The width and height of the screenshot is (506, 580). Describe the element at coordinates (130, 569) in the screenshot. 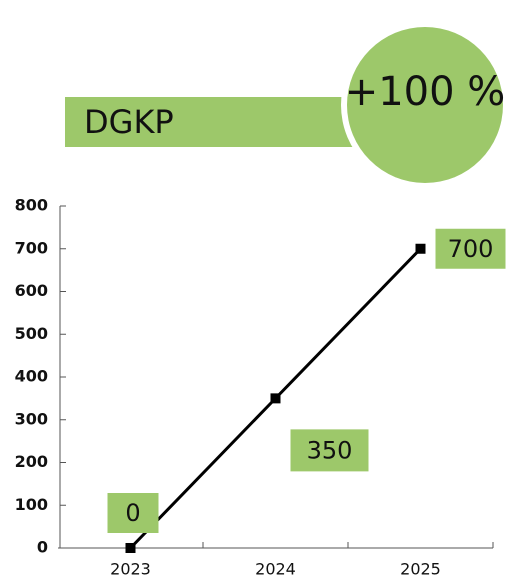

I see `x-tick-label: 2023` at that location.